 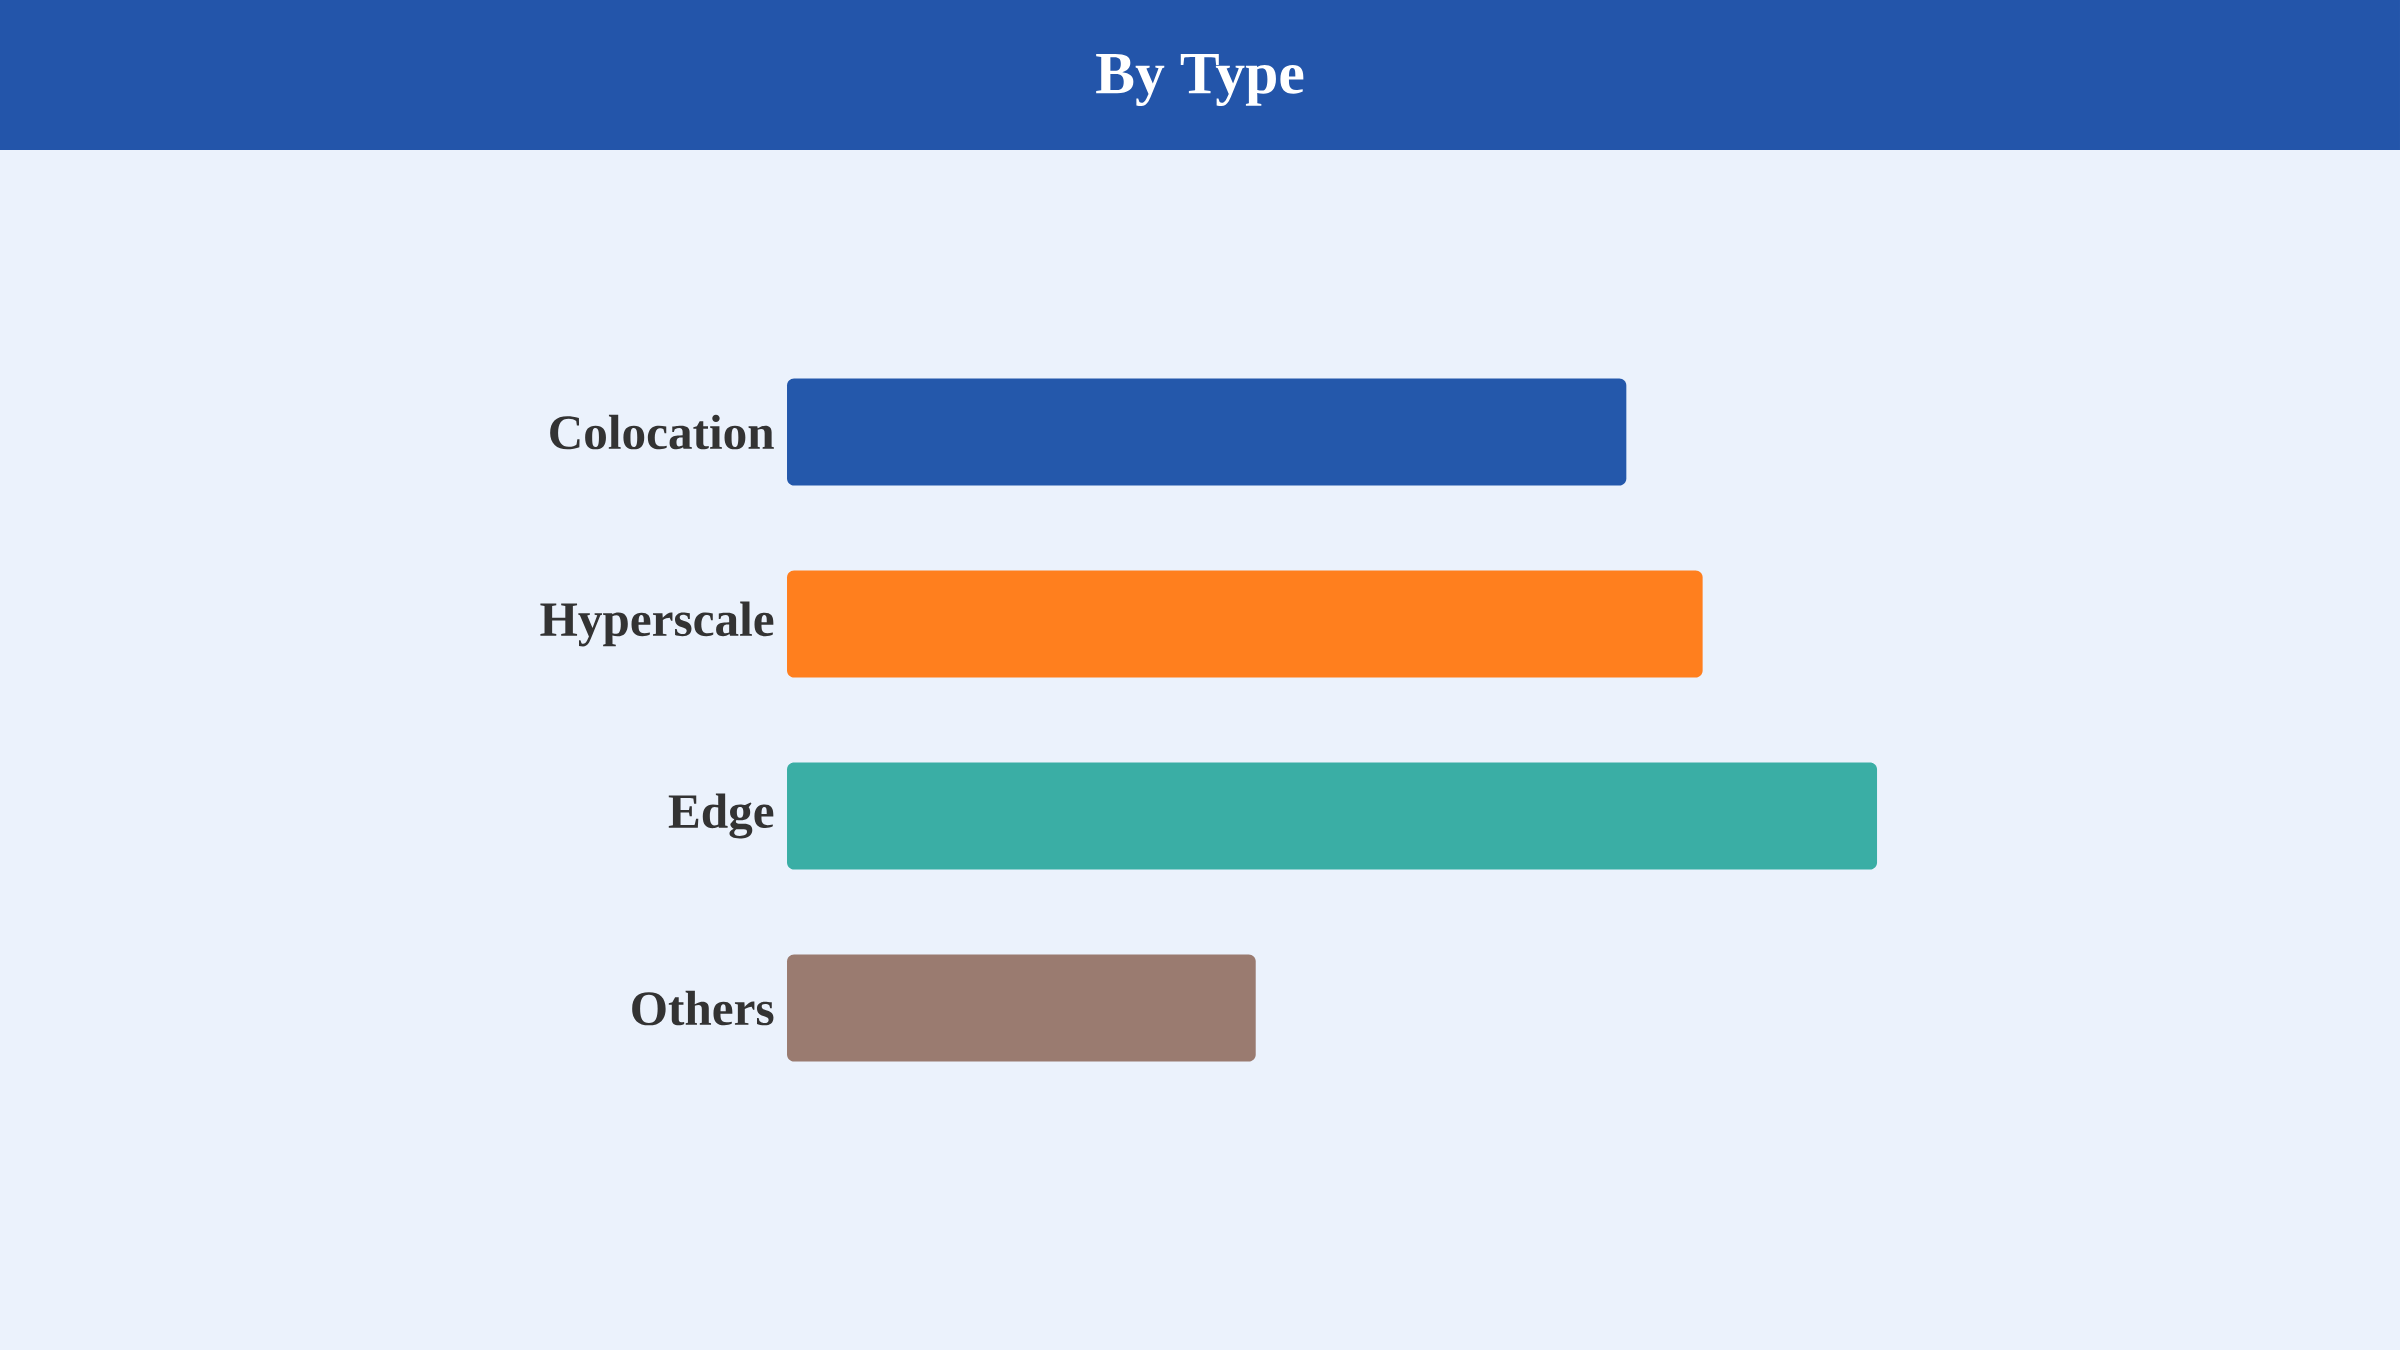 What do you see at coordinates (657, 624) in the screenshot?
I see `y-tick-label: Hyperscale` at bounding box center [657, 624].